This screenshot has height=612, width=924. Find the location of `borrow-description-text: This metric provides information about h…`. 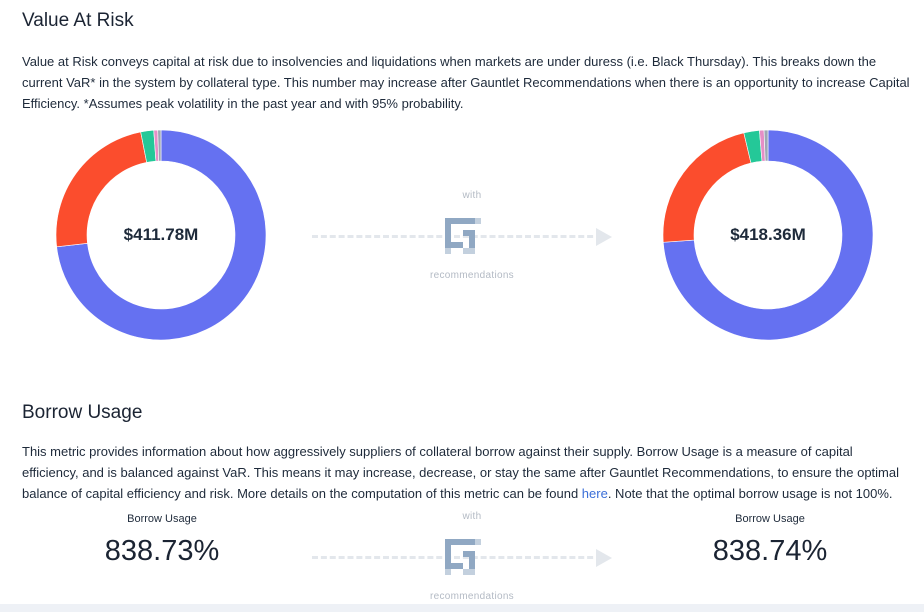

borrow-description-text: This metric provides information about h… is located at coordinates (460, 472).